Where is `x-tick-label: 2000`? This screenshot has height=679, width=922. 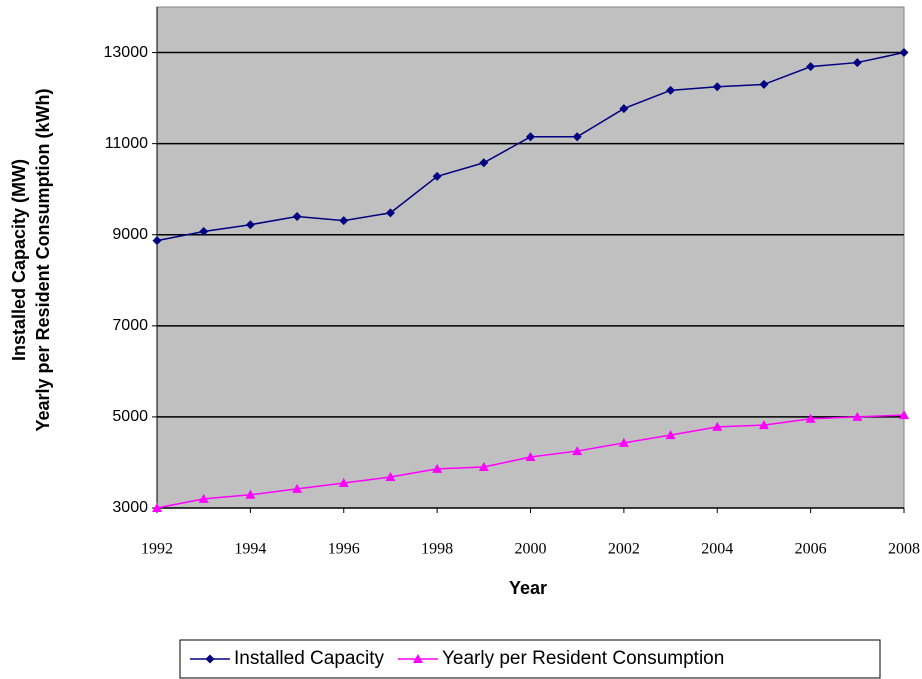 x-tick-label: 2000 is located at coordinates (531, 549).